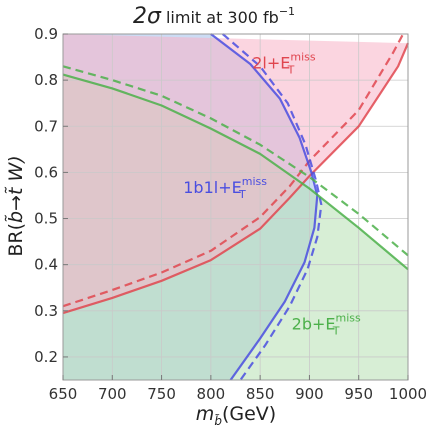  What do you see at coordinates (46, 219) in the screenshot?
I see `y-tick-label: 0.5` at bounding box center [46, 219].